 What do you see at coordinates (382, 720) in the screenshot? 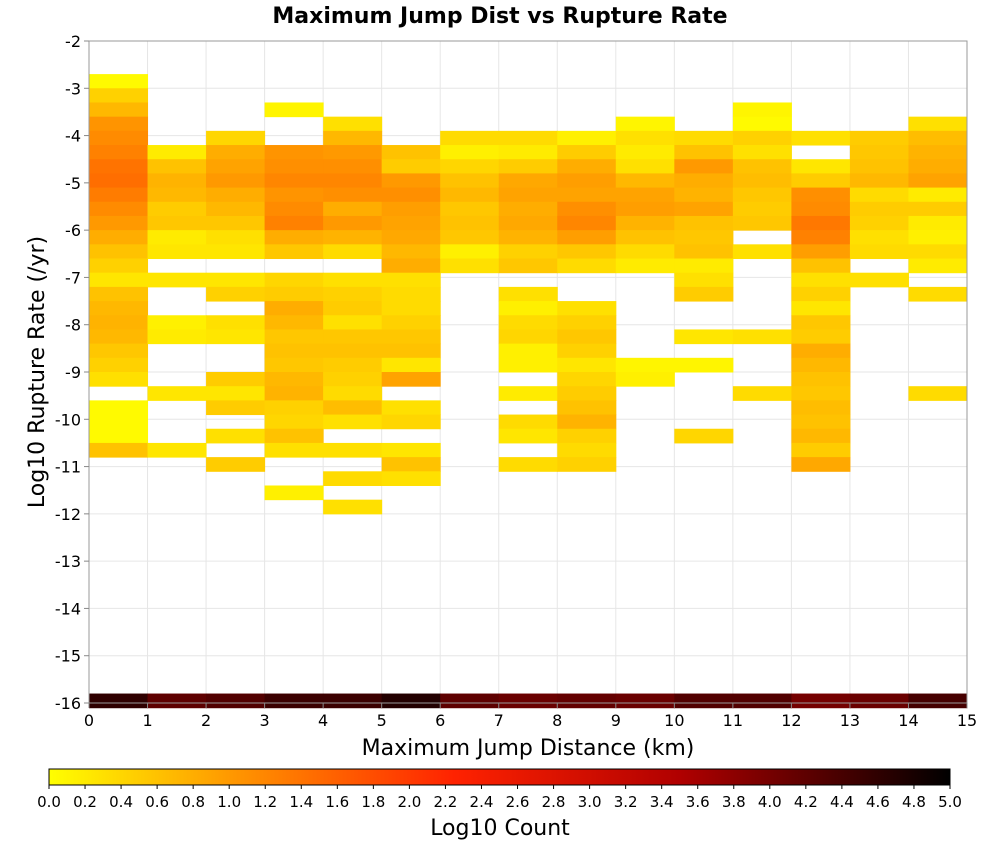
I see `x-tick-label: 5` at bounding box center [382, 720].